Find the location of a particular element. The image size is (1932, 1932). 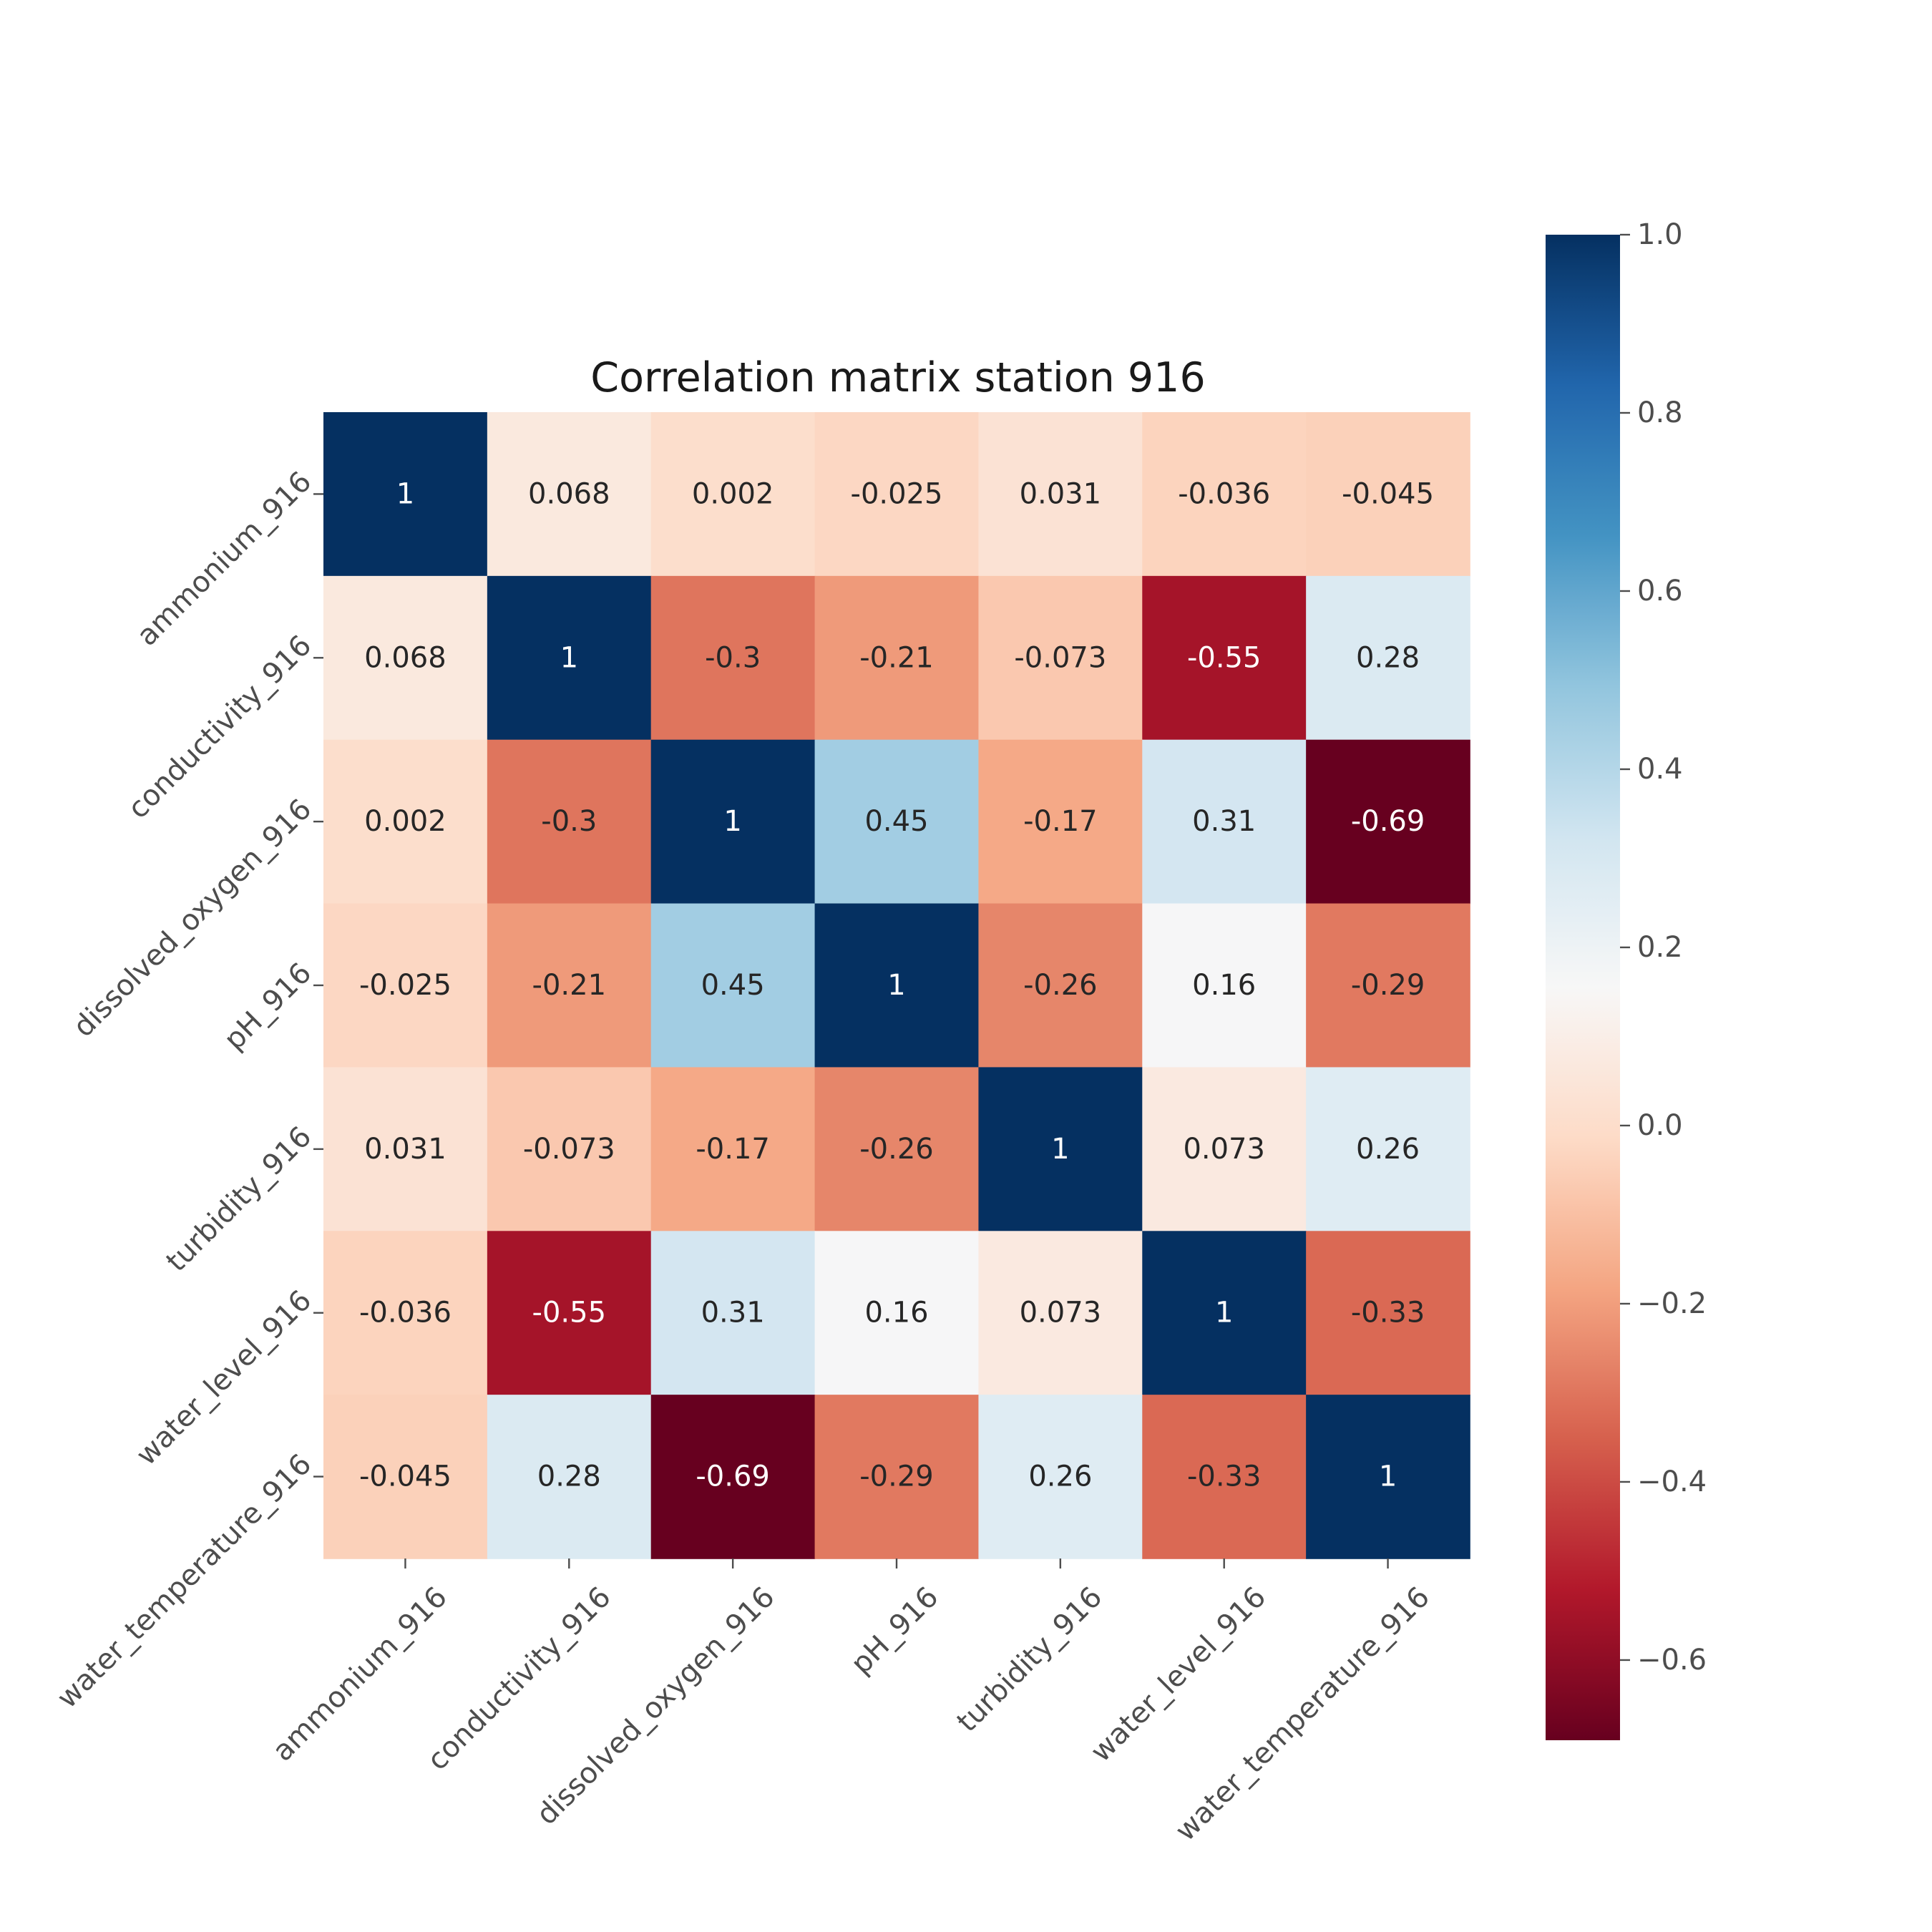

y-tick-label: ammonium_916 is located at coordinates (224, 559).